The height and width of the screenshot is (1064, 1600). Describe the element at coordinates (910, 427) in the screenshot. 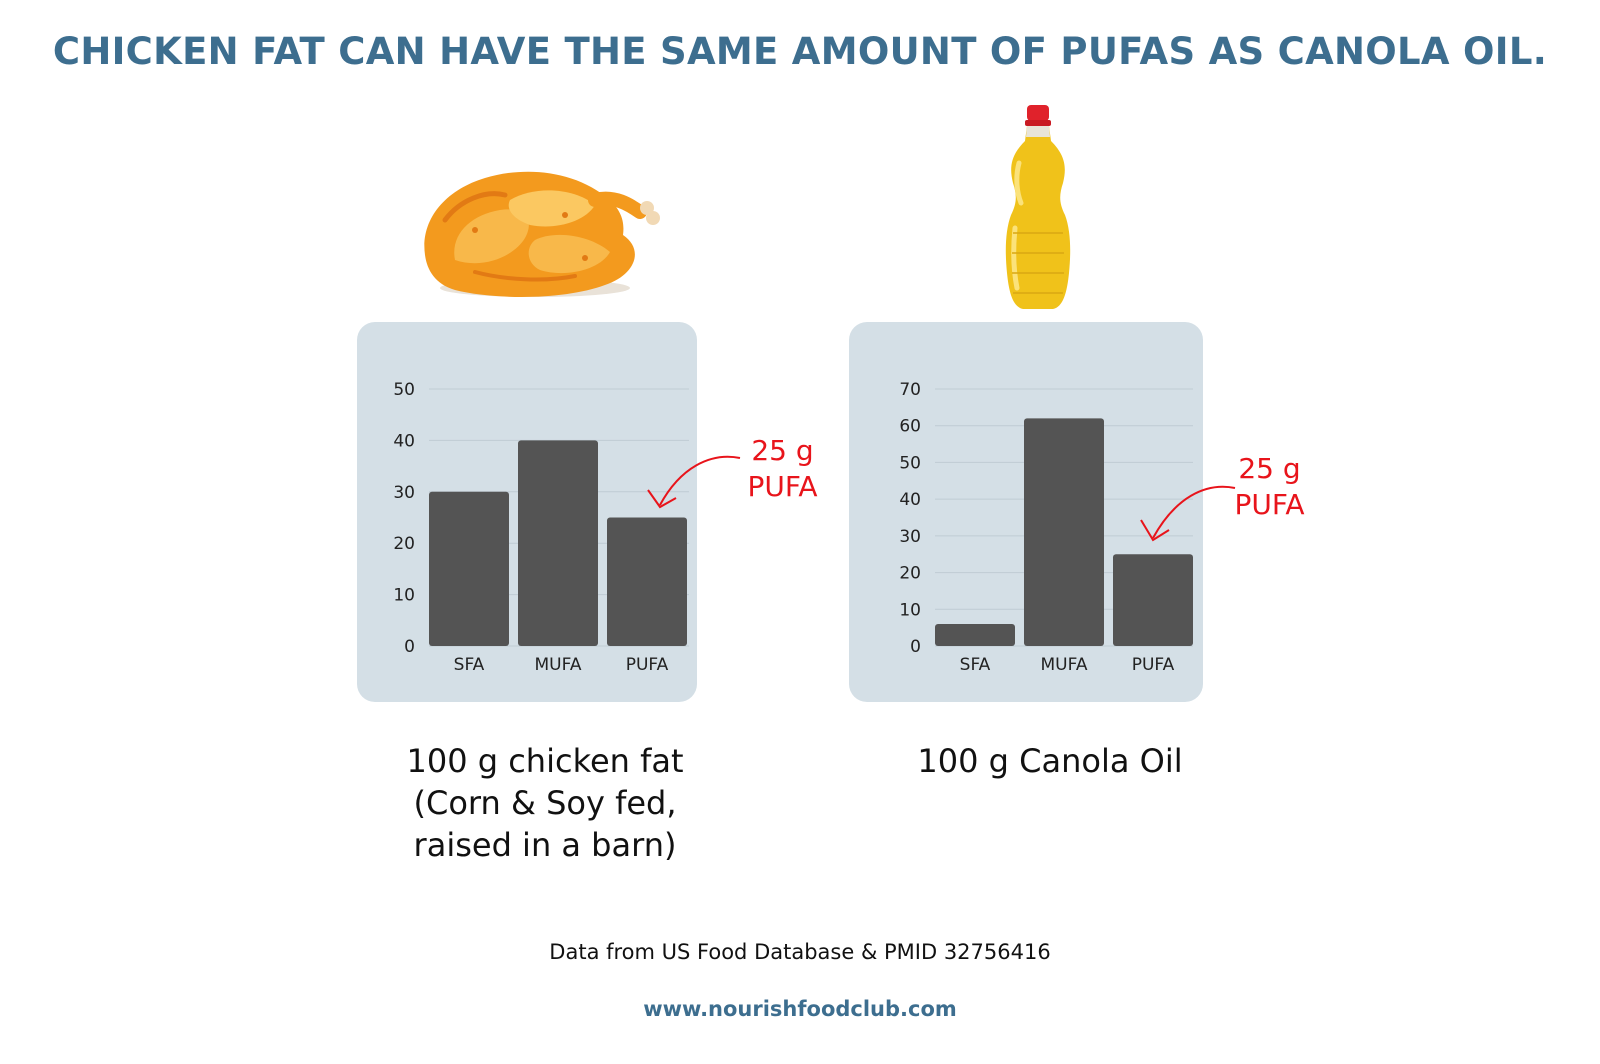

I see `y-tick-label: 60` at that location.